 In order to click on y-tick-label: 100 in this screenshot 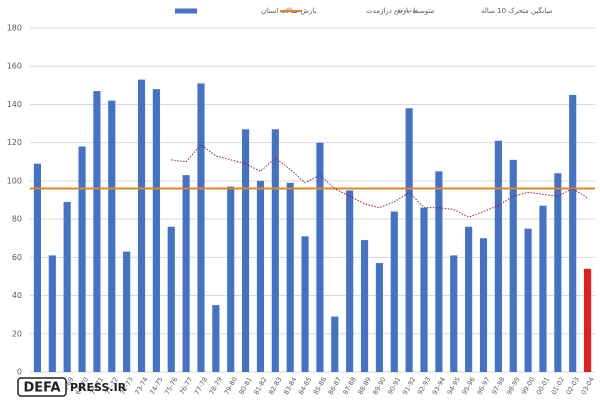, I will do `click(14, 180)`.